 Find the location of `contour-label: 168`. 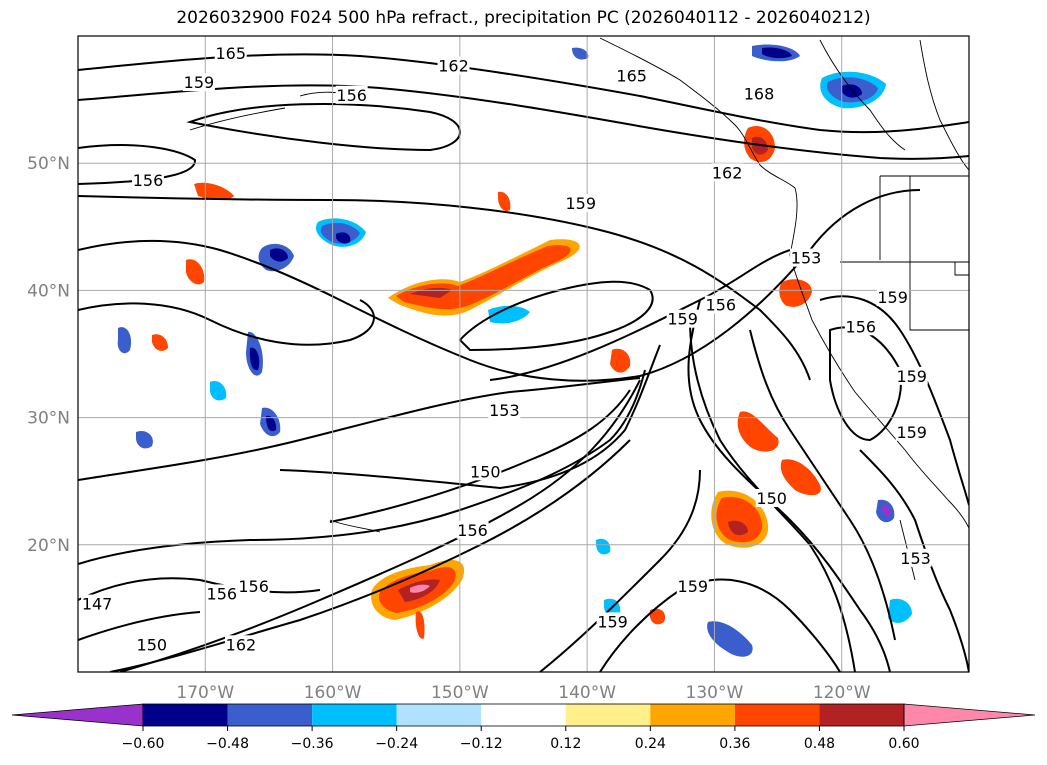

contour-label: 168 is located at coordinates (759, 94).